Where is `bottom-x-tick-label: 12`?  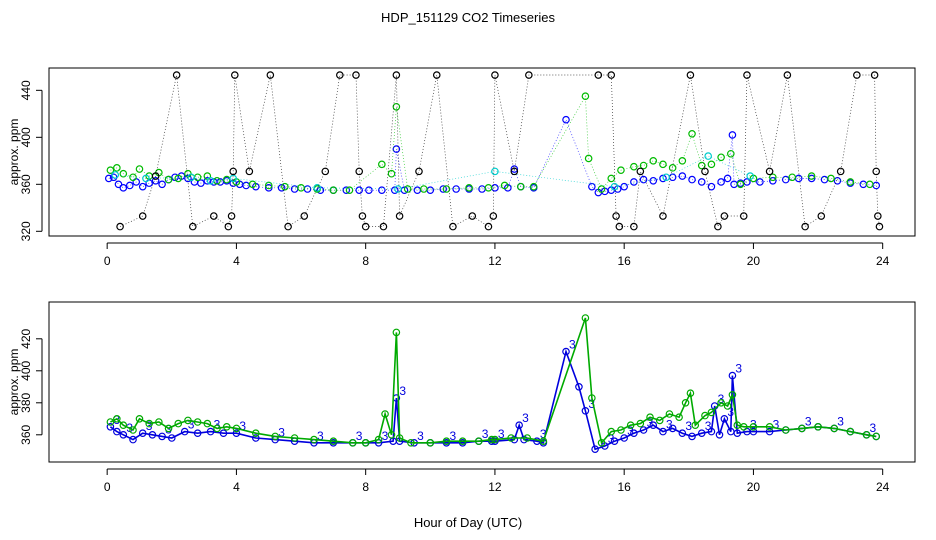 bottom-x-tick-label: 12 is located at coordinates (495, 487).